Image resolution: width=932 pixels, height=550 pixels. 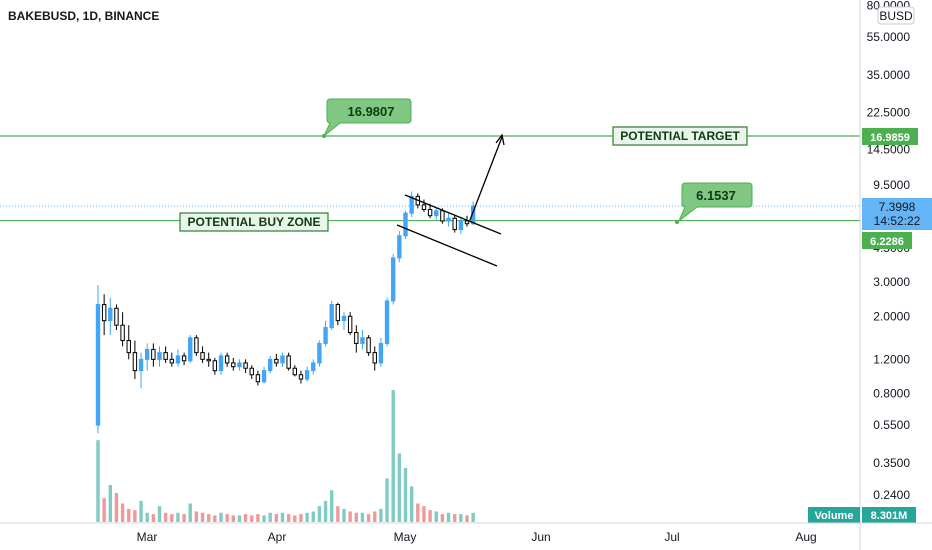 What do you see at coordinates (896, 15) in the screenshot?
I see `currency-badge: BUSD` at bounding box center [896, 15].